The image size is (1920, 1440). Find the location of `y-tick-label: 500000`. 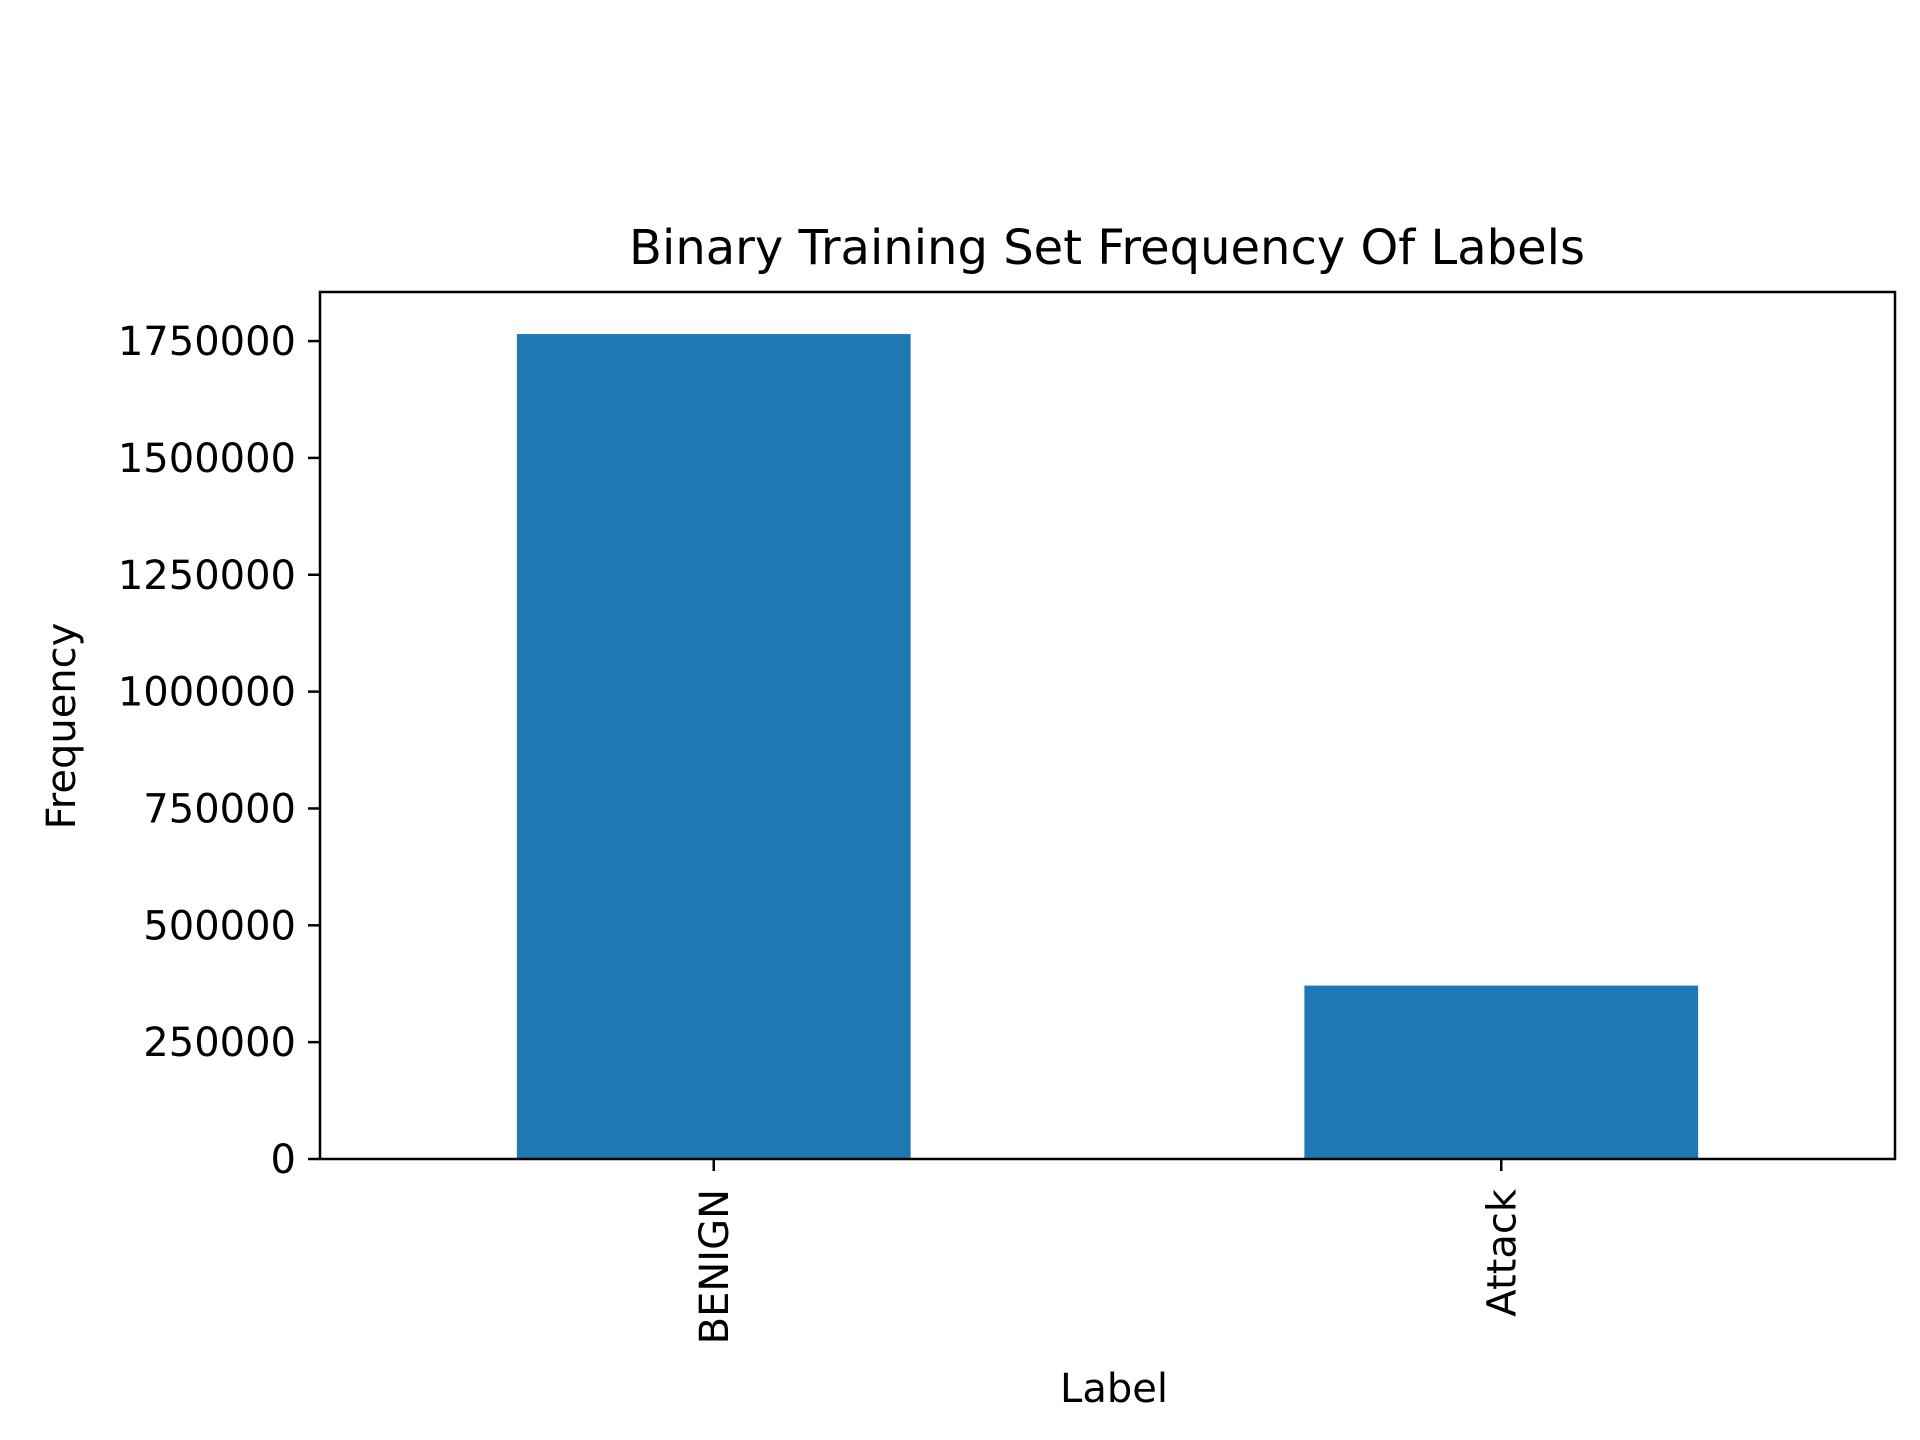

y-tick-label: 500000 is located at coordinates (219, 926).